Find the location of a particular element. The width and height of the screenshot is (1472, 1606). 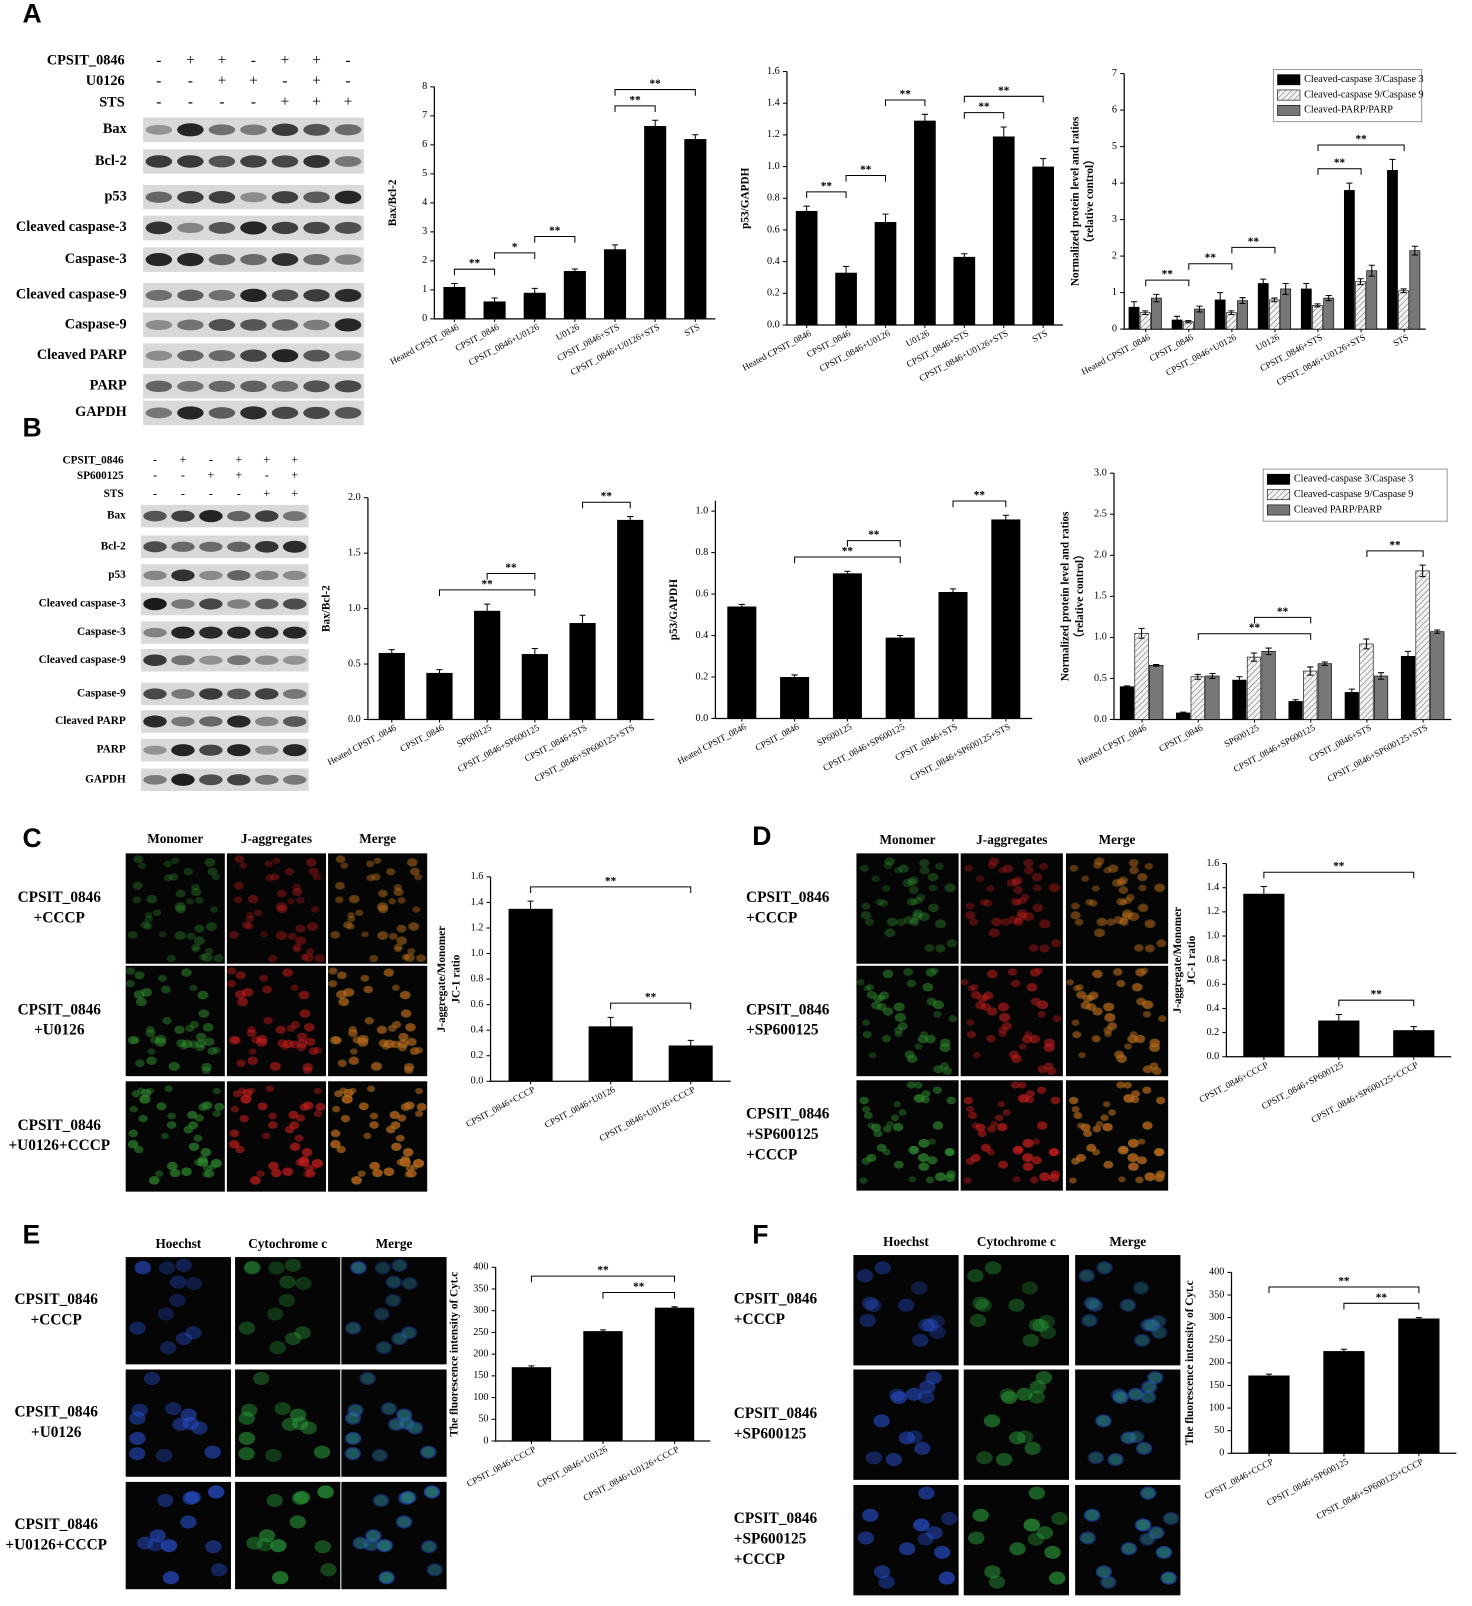

y-axis-label: J-aggregate/Monomer is located at coordinates (442, 979).